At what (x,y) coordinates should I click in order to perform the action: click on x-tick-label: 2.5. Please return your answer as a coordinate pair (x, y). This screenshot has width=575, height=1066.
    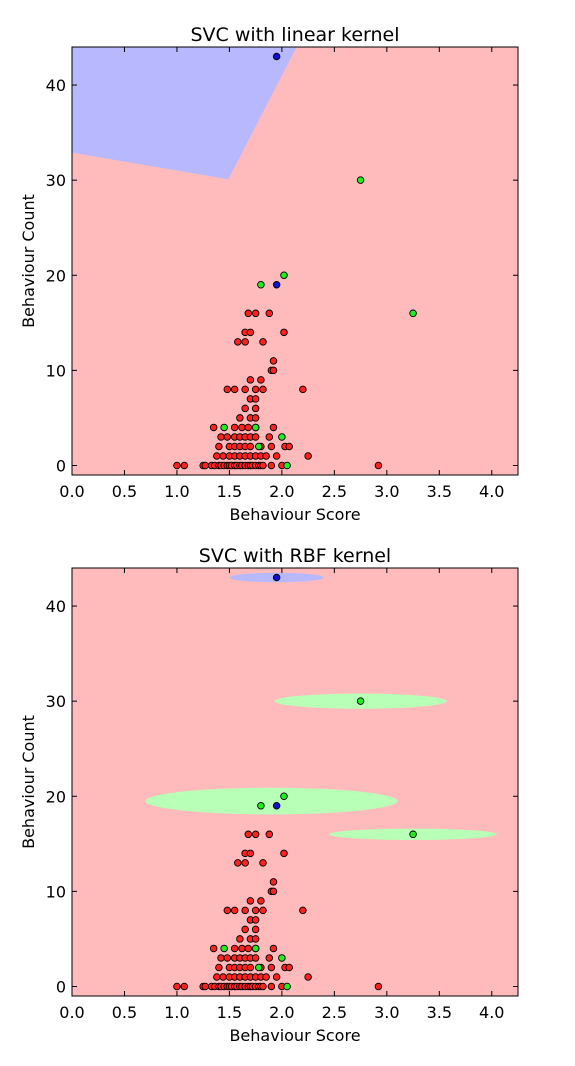
    Looking at the image, I should click on (334, 491).